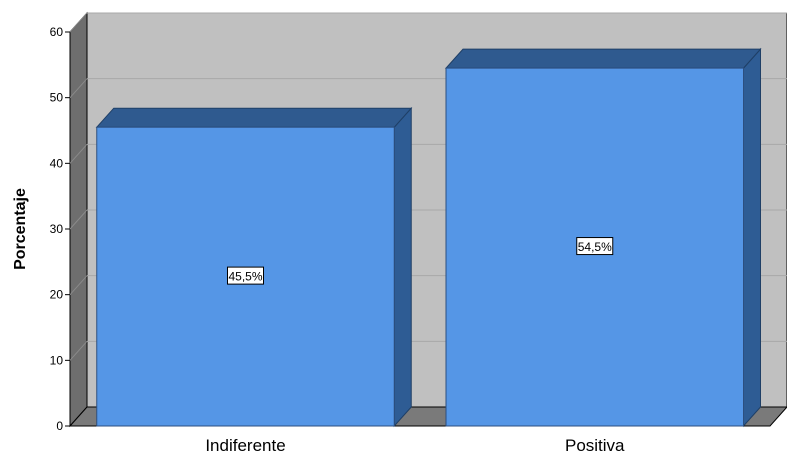 Image resolution: width=787 pixels, height=453 pixels. I want to click on x-category-label: Indiferente, so click(245, 444).